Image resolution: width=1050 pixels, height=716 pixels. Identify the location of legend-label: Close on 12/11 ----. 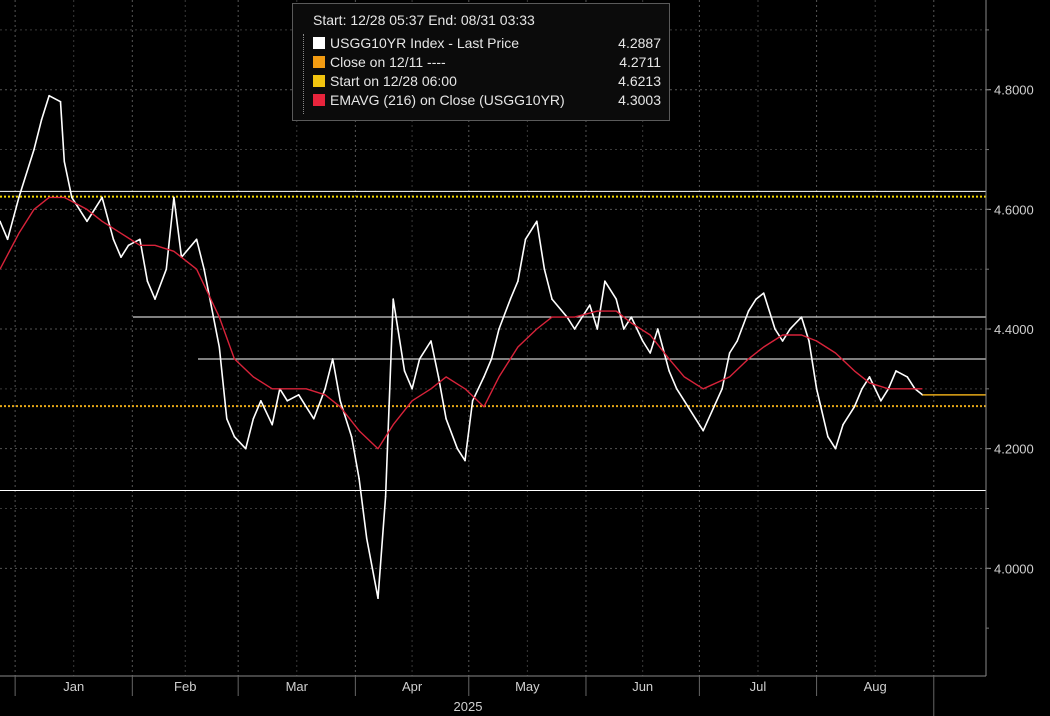
(388, 62).